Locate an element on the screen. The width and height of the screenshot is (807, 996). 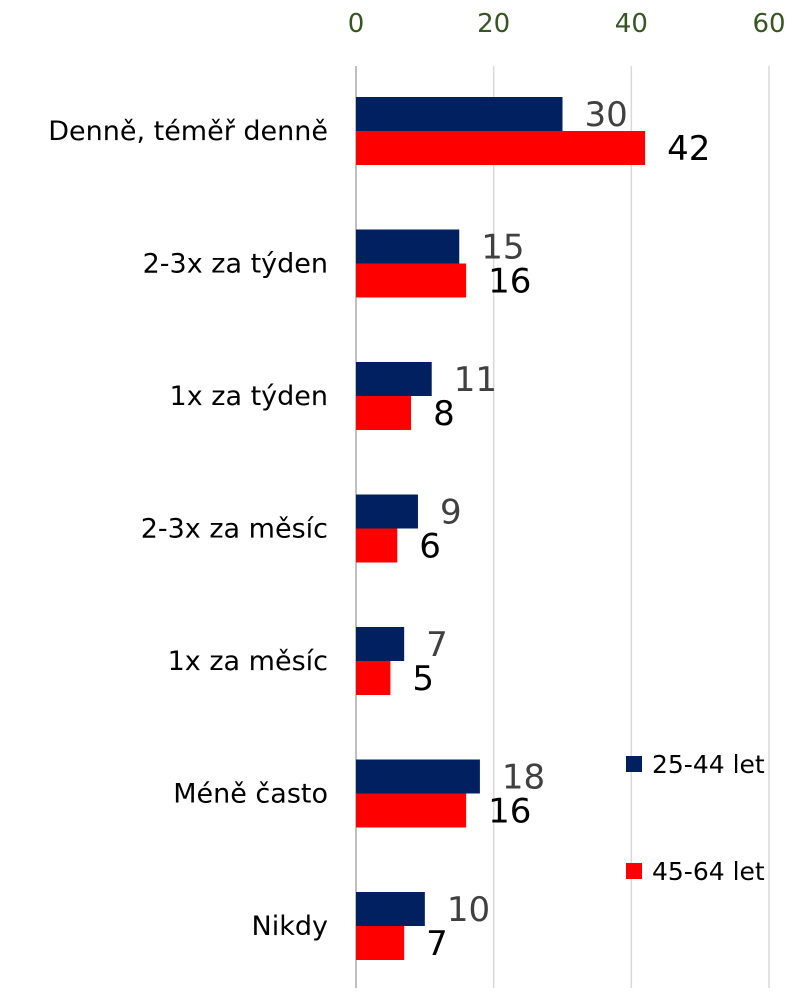
value-label: 10 is located at coordinates (468, 910).